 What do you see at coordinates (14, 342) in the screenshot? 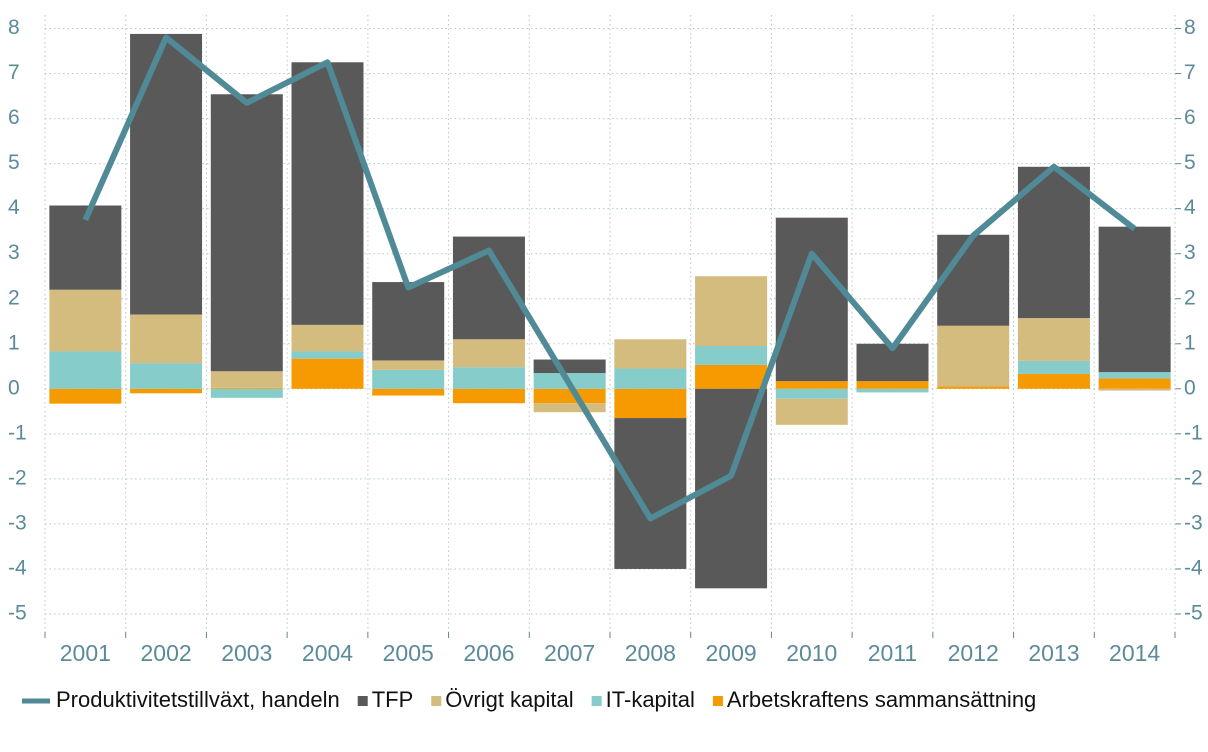
I see `y-tick-label: 1` at bounding box center [14, 342].